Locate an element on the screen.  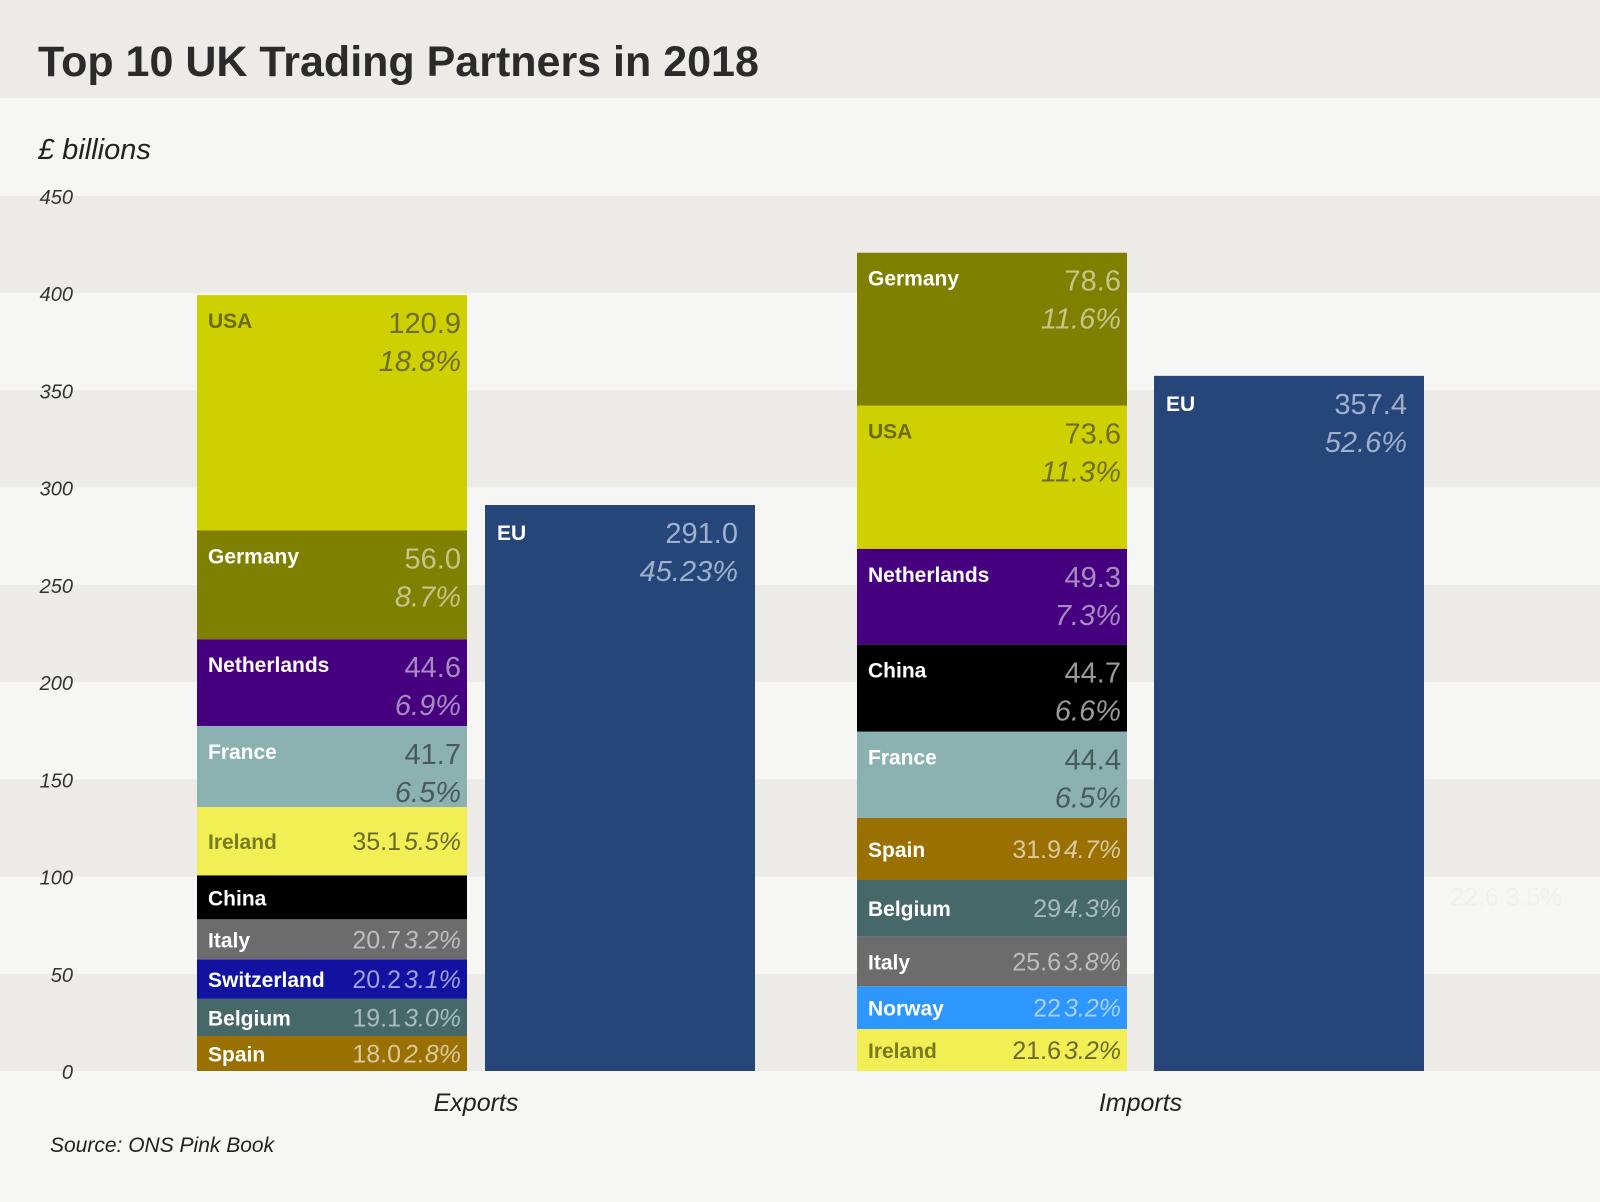
segment-percent: 7.3% is located at coordinates (1088, 616).